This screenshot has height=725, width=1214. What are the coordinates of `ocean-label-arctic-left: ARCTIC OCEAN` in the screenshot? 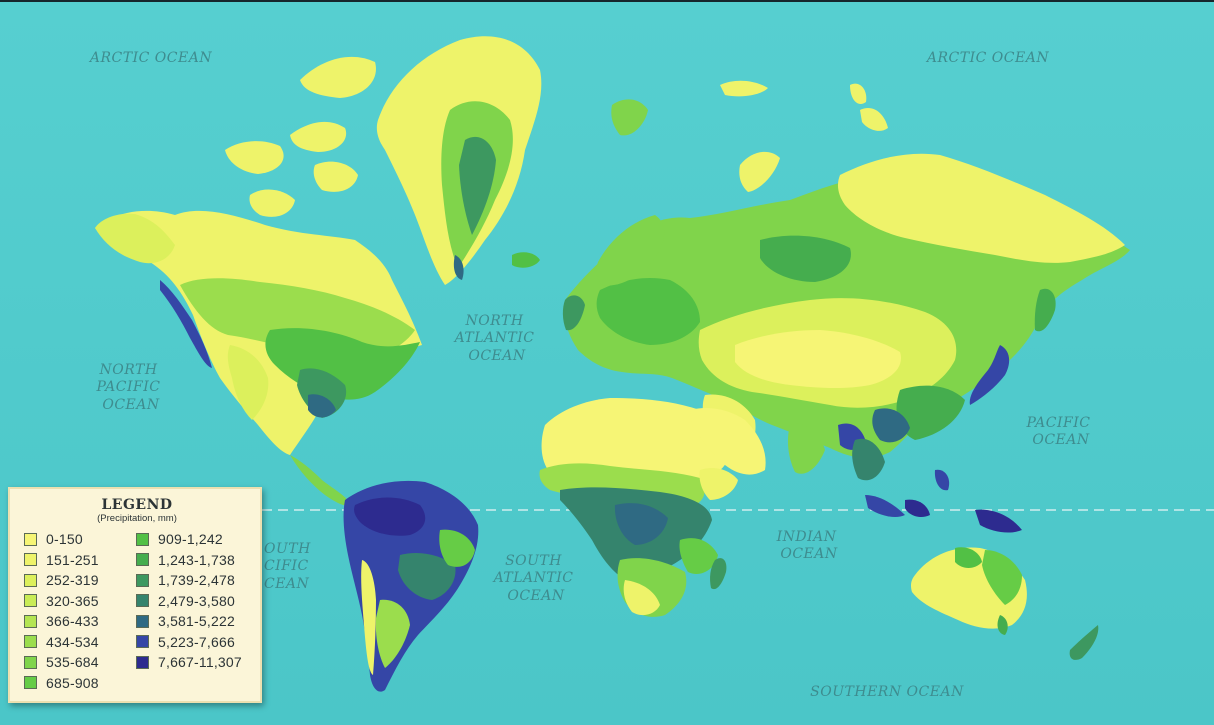 It's located at (150, 58).